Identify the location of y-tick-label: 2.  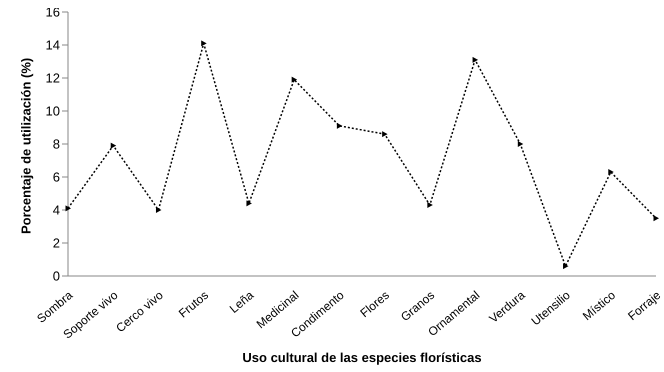
(56, 243).